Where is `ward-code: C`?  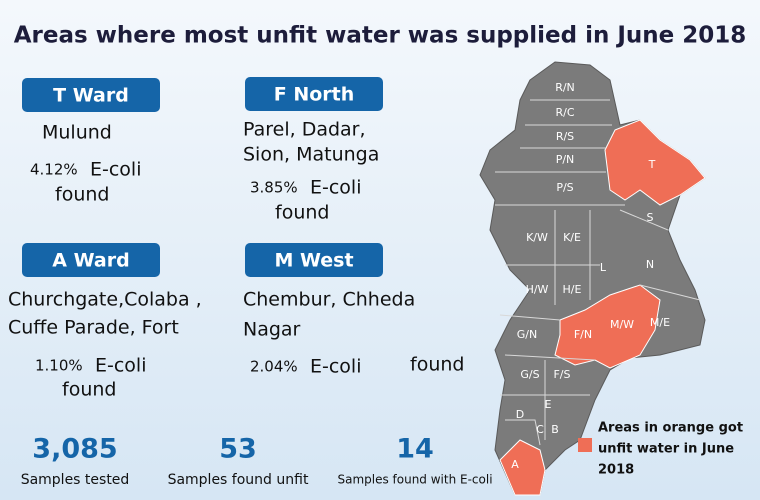 ward-code: C is located at coordinates (540, 429).